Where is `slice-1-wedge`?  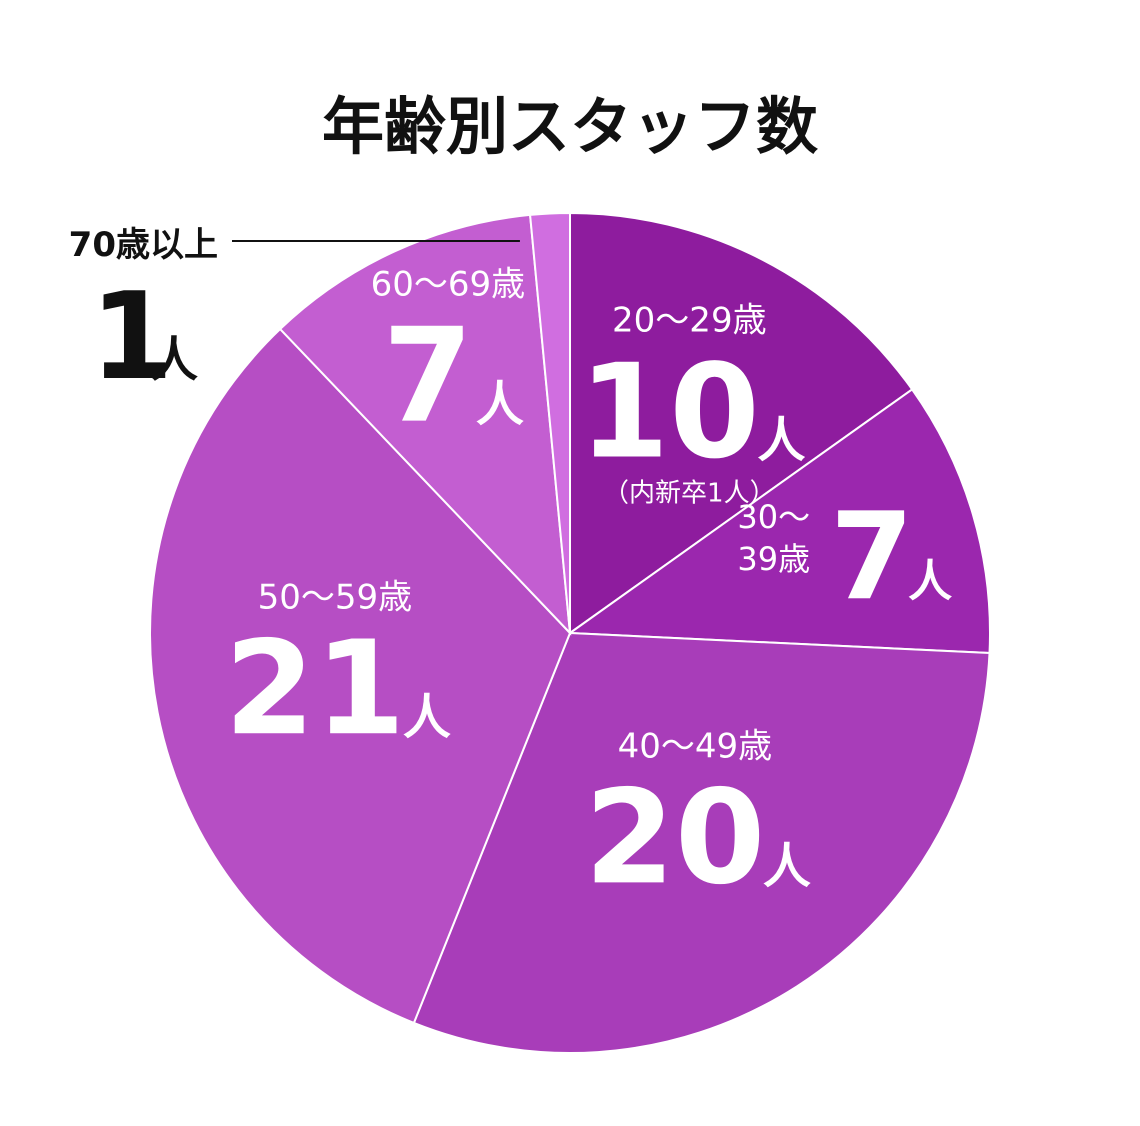 slice-1-wedge is located at coordinates (741, 423).